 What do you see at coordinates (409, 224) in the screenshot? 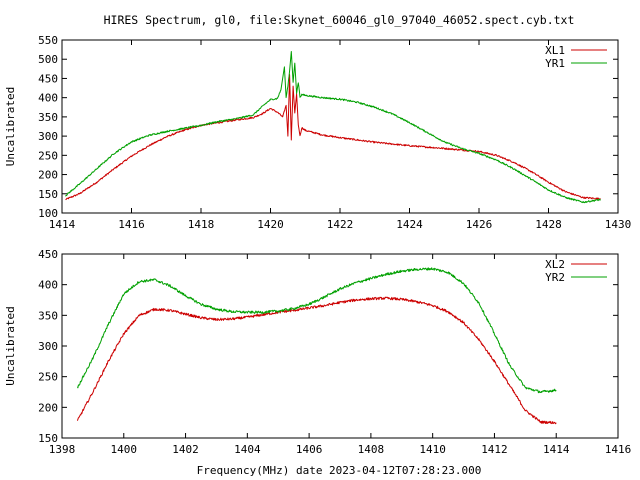
I see `x-tick-label: 1424` at bounding box center [409, 224].